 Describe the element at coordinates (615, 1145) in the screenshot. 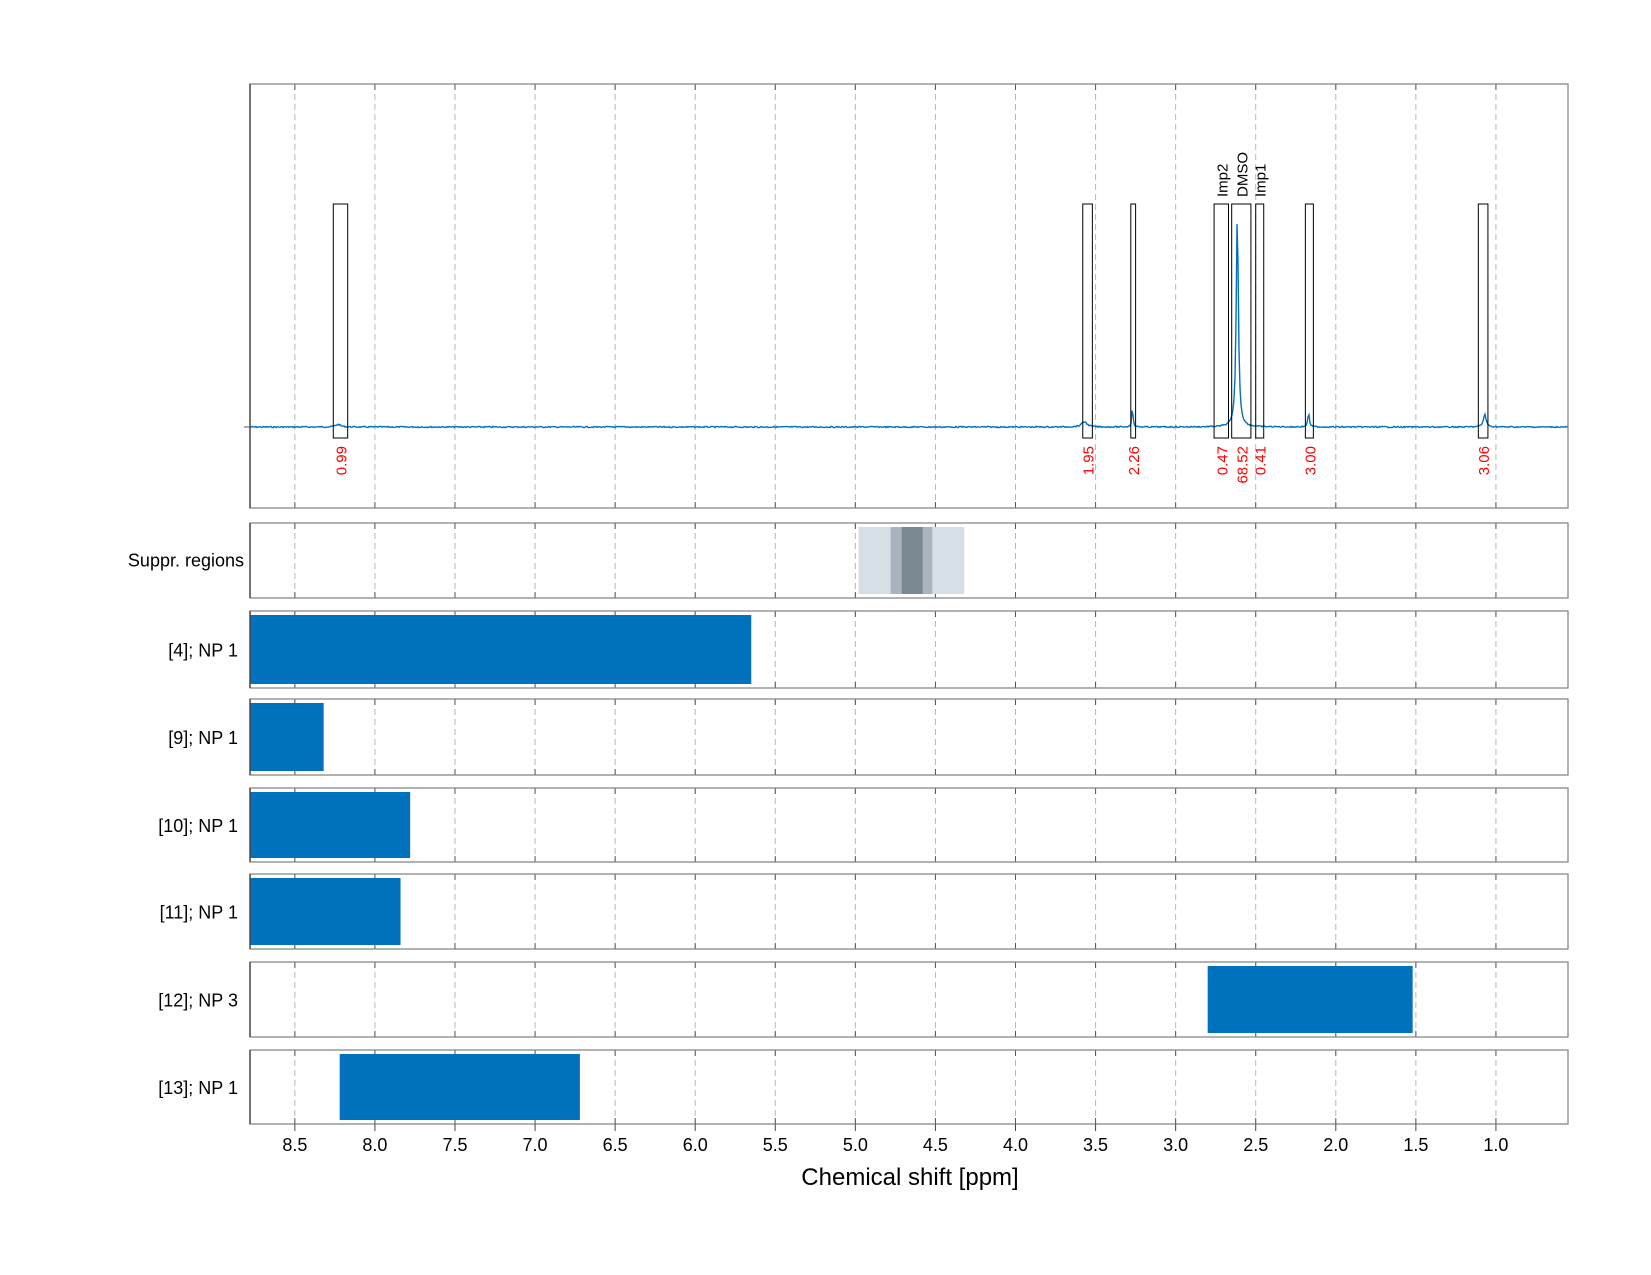

I see `x-tick-label: 6.5` at that location.